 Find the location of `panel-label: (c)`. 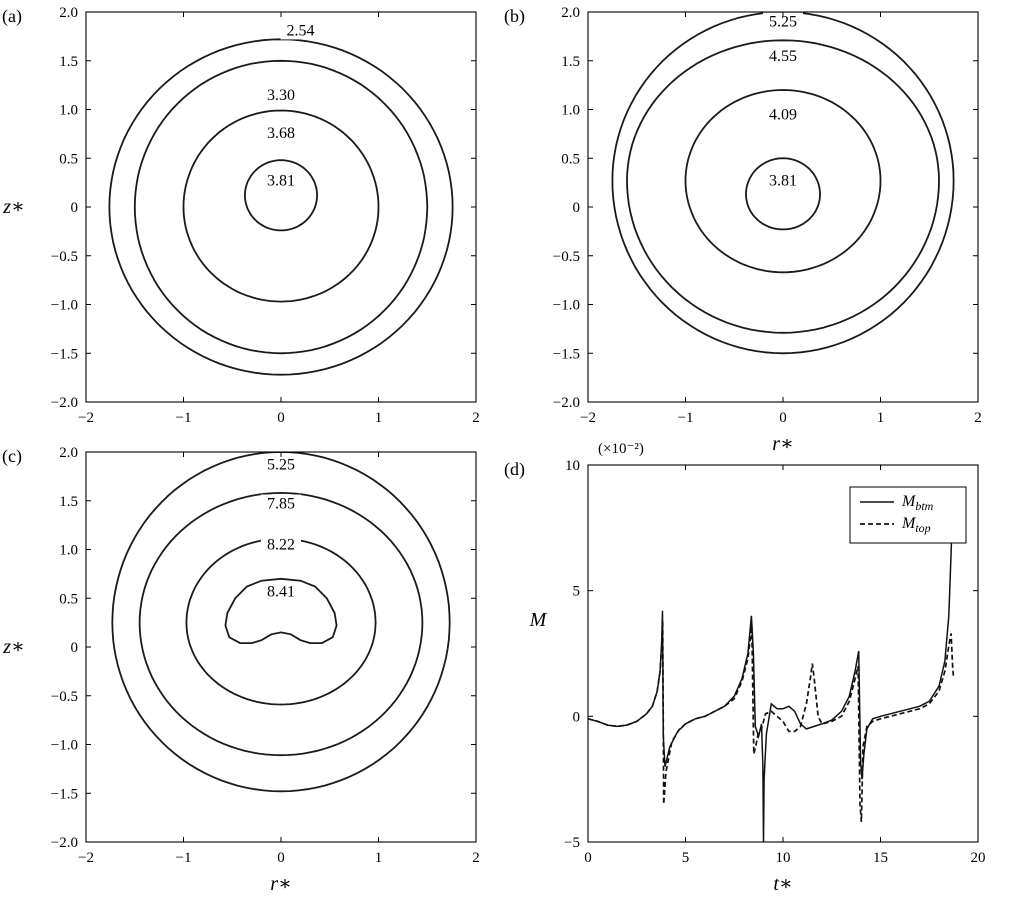

panel-label: (c) is located at coordinates (12, 456).